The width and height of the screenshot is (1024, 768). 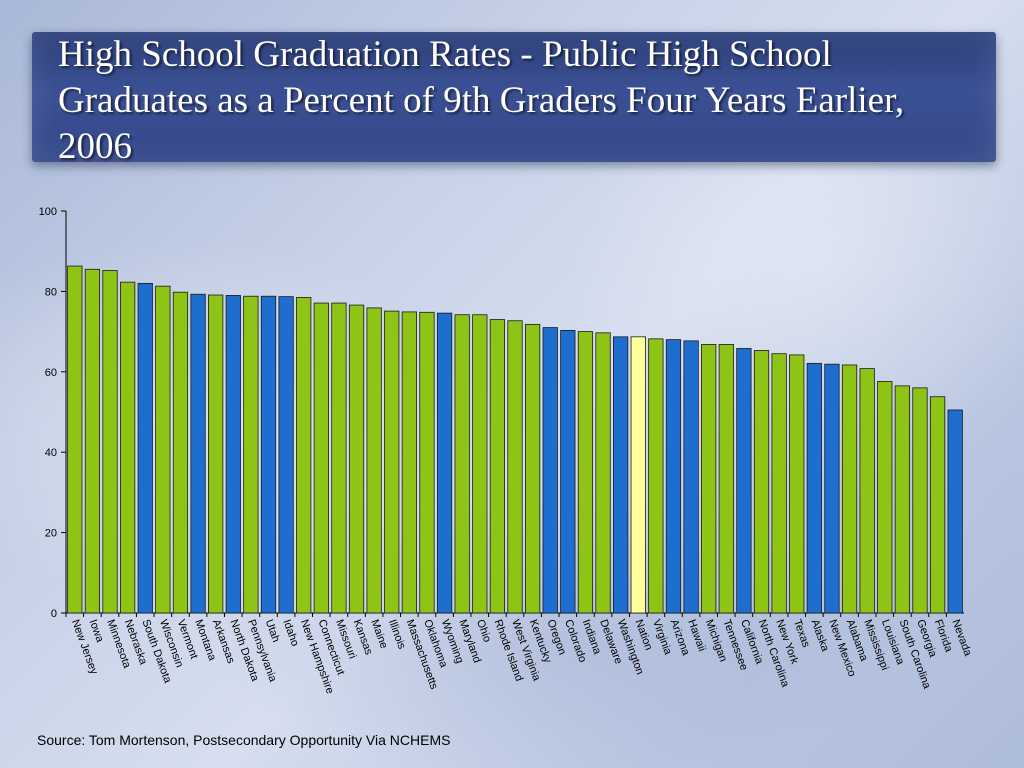 What do you see at coordinates (462, 464) in the screenshot?
I see `bar-maryland` at bounding box center [462, 464].